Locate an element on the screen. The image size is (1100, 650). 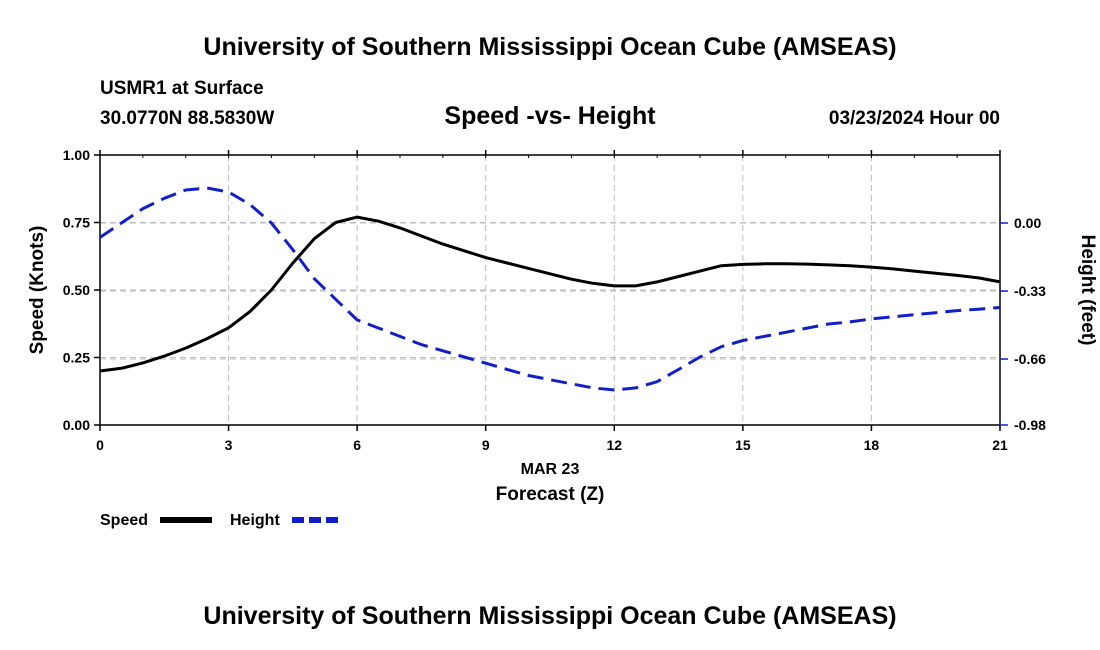
y2-tick-label: -0.33 is located at coordinates (1030, 291).